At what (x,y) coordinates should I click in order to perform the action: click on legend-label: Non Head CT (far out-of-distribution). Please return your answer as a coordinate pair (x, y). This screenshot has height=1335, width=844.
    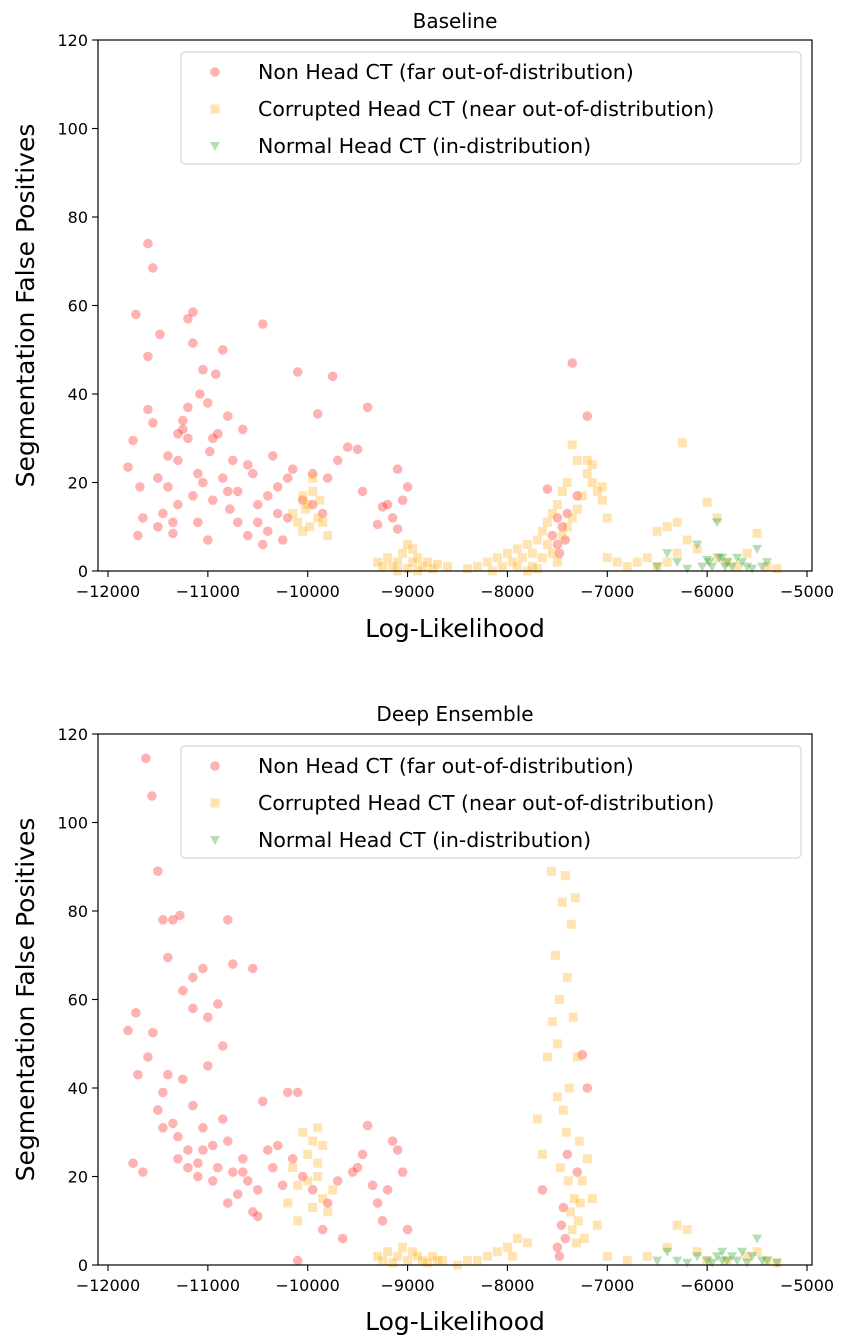
    Looking at the image, I should click on (446, 72).